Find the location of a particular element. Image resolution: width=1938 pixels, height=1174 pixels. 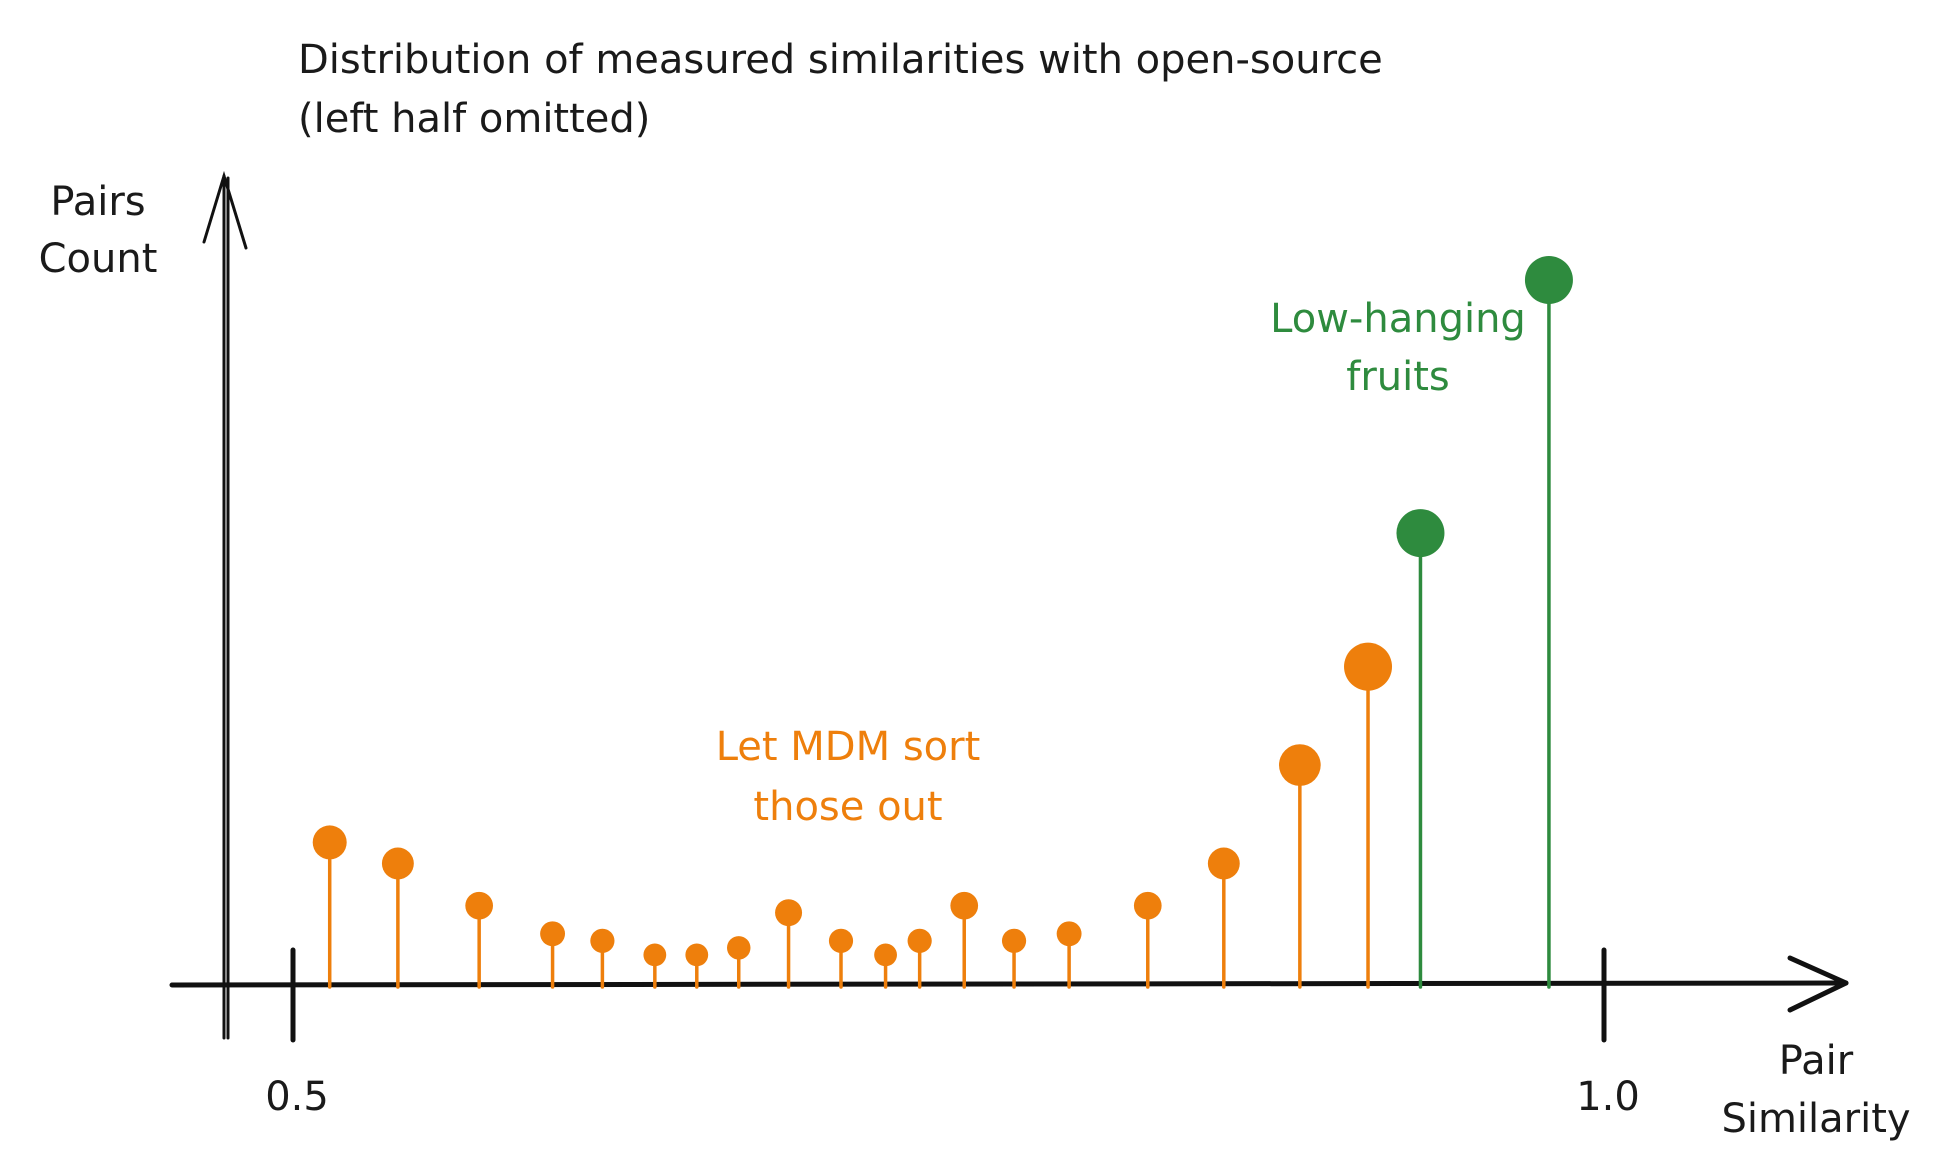

x-axis-label-line-2: Similarity is located at coordinates (1815, 1119).